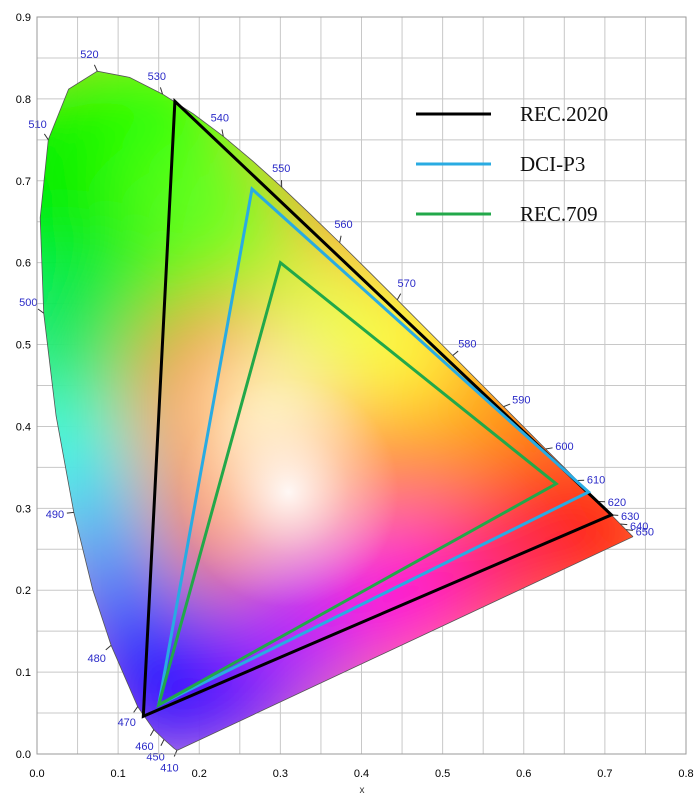 The height and width of the screenshot is (794, 697). What do you see at coordinates (604, 774) in the screenshot?
I see `x-tick-label: 0.7` at bounding box center [604, 774].